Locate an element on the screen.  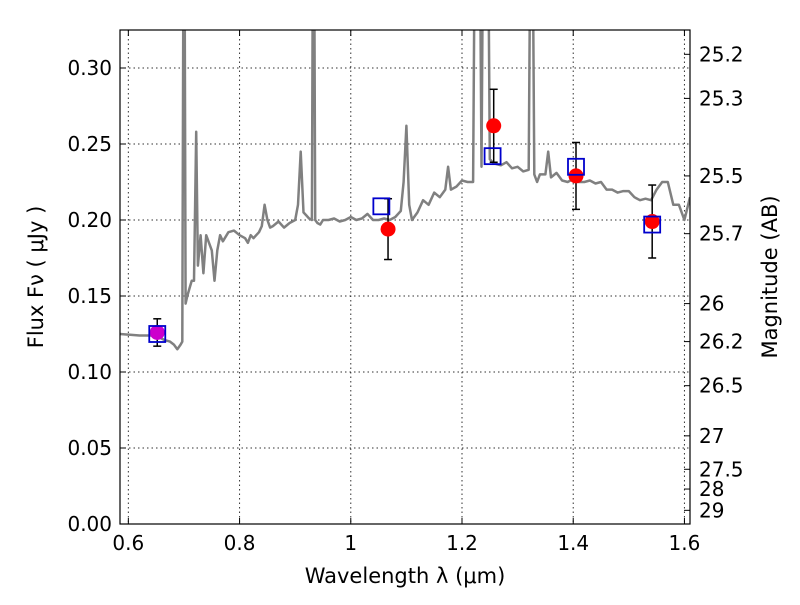
y-tick-label: 0.25 is located at coordinates (89, 144).